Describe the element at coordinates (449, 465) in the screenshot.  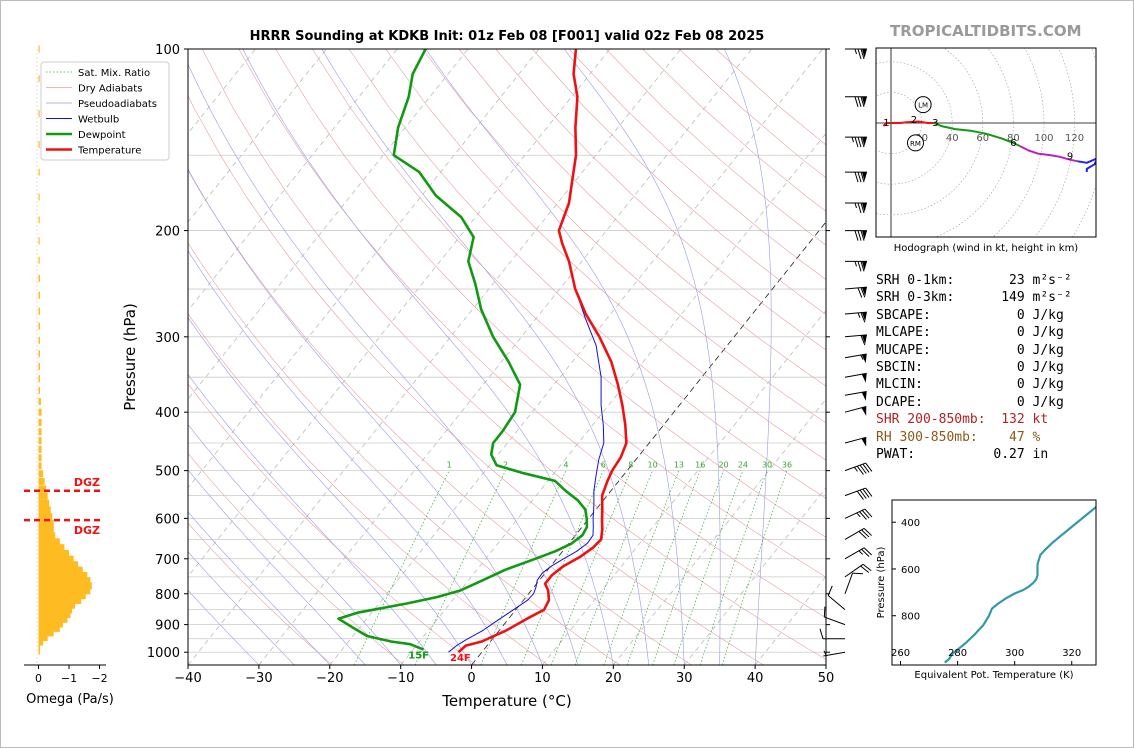
I see `mixing-ratio-label: 1` at that location.